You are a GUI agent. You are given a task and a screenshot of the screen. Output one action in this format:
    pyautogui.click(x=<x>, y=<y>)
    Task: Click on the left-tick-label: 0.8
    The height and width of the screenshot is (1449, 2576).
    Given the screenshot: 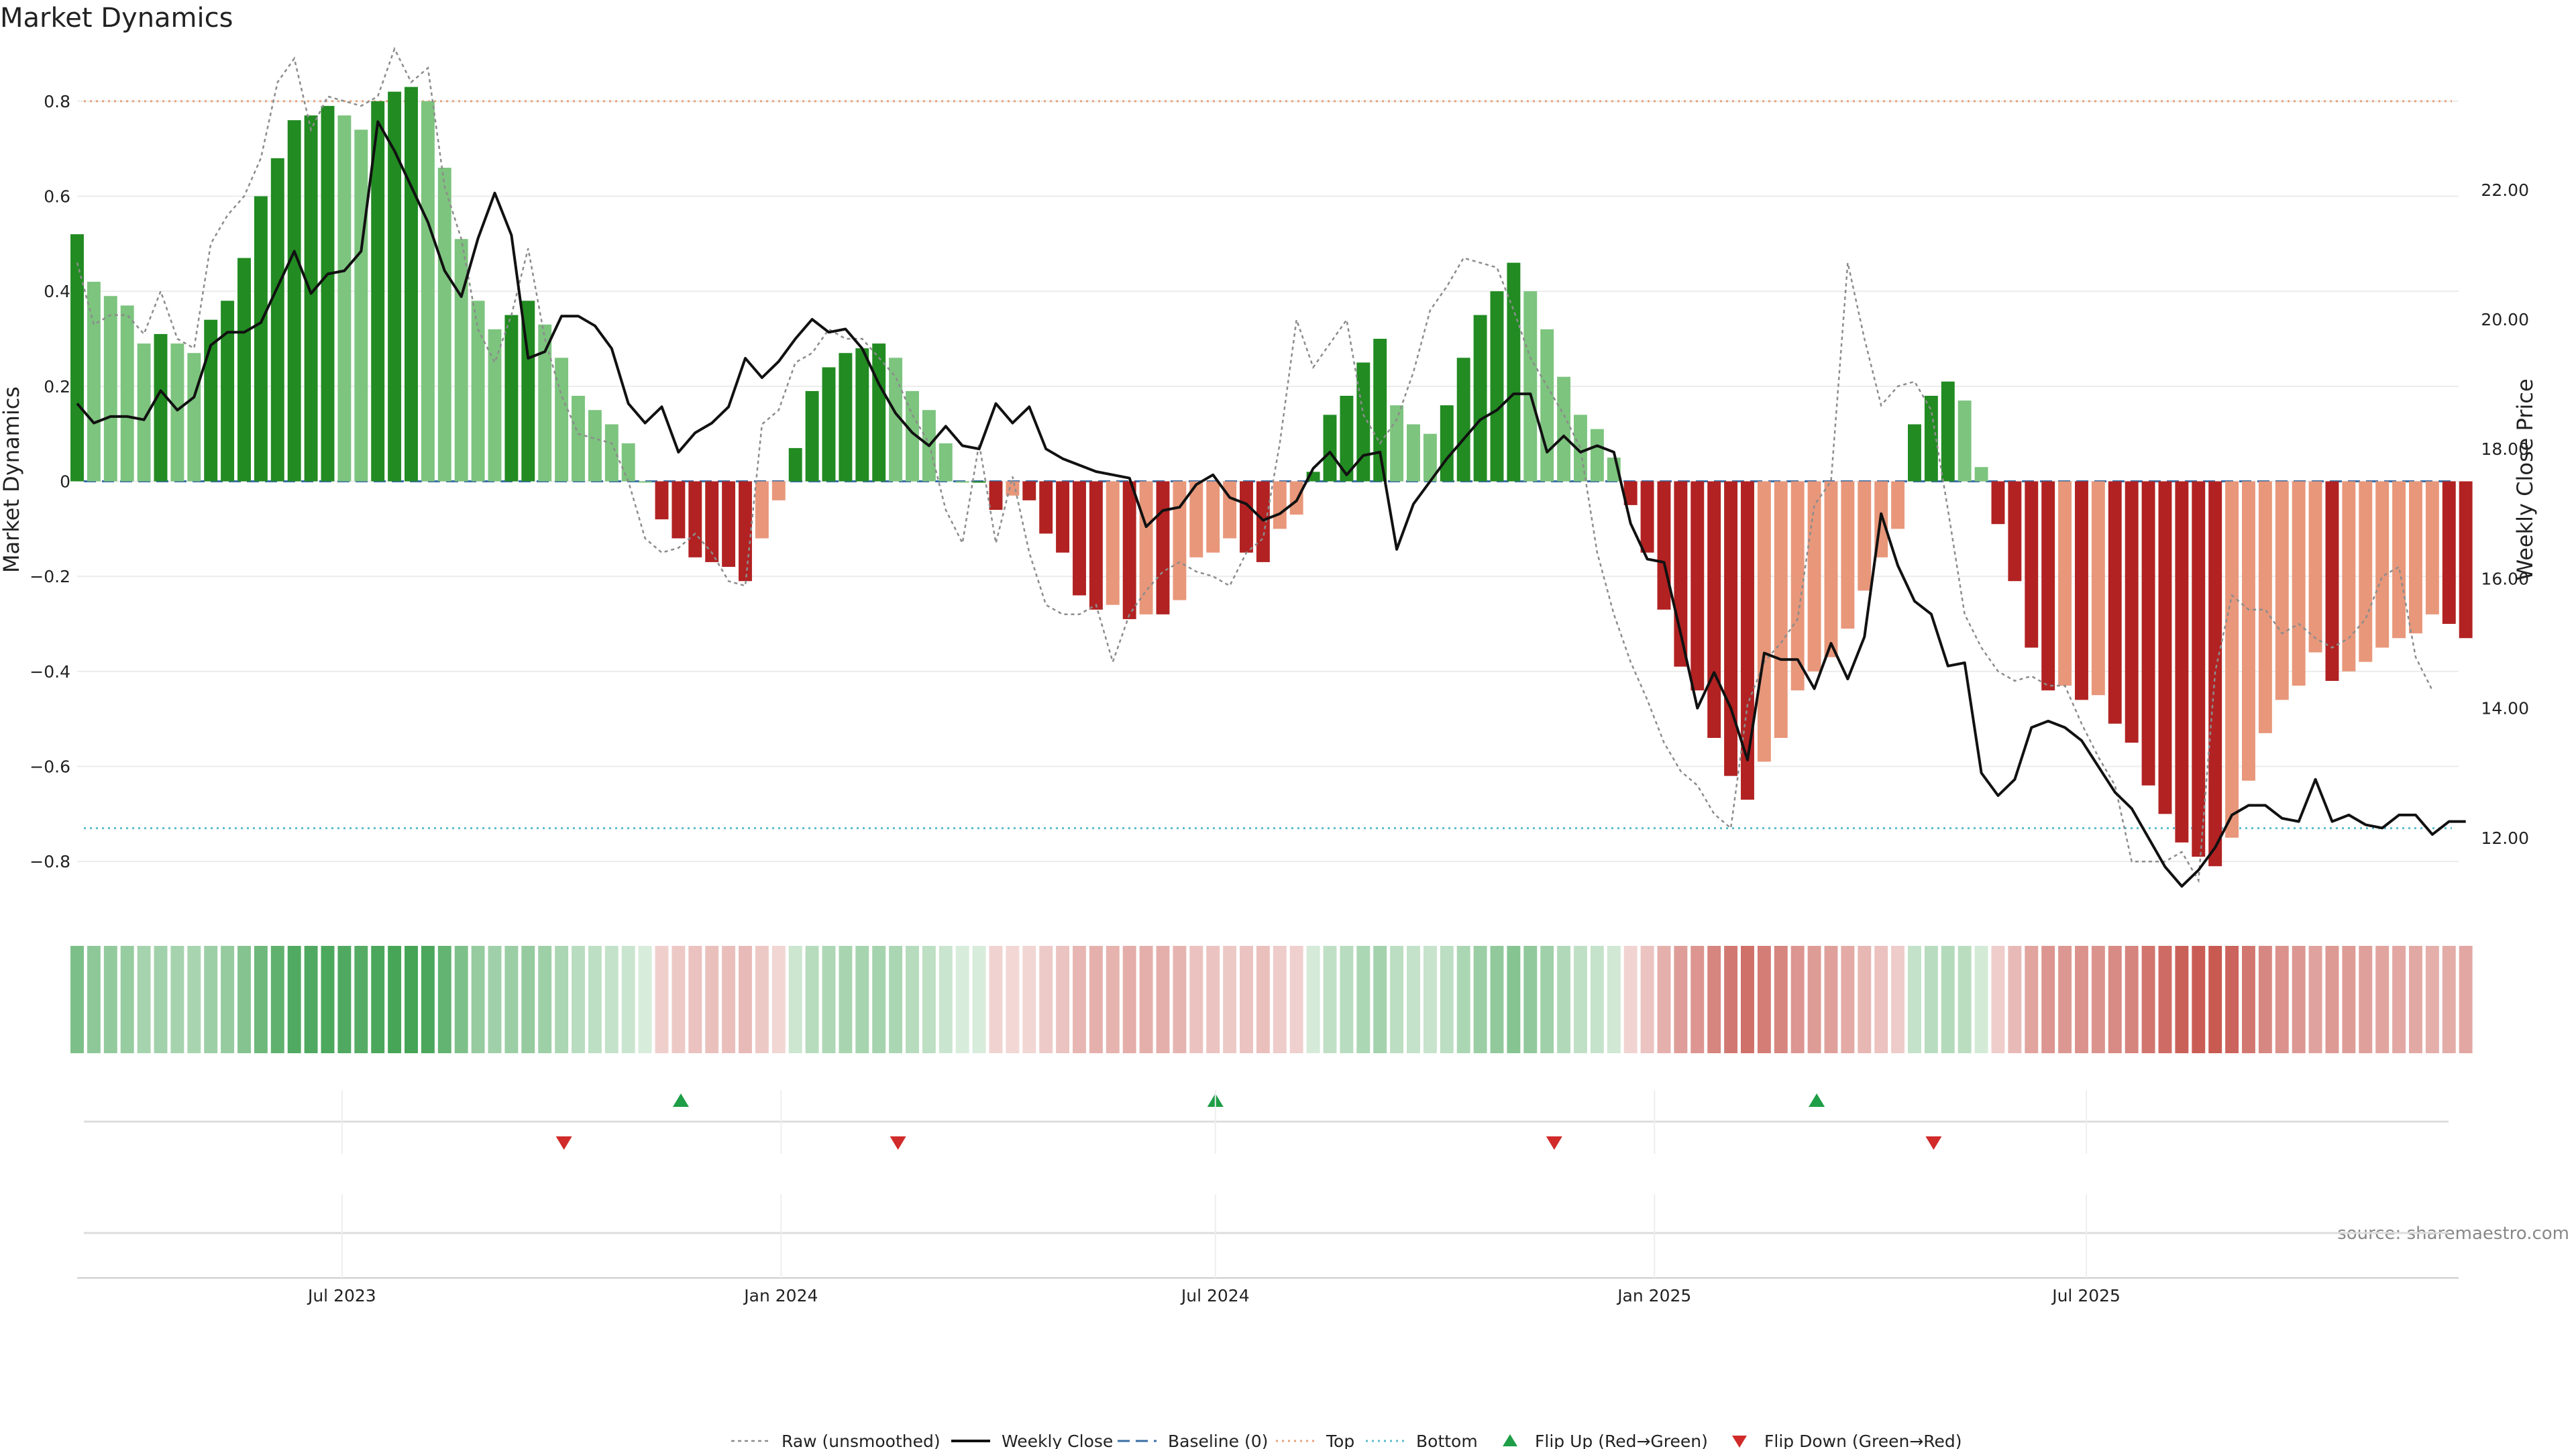 What is the action you would take?
    pyautogui.click(x=57, y=101)
    